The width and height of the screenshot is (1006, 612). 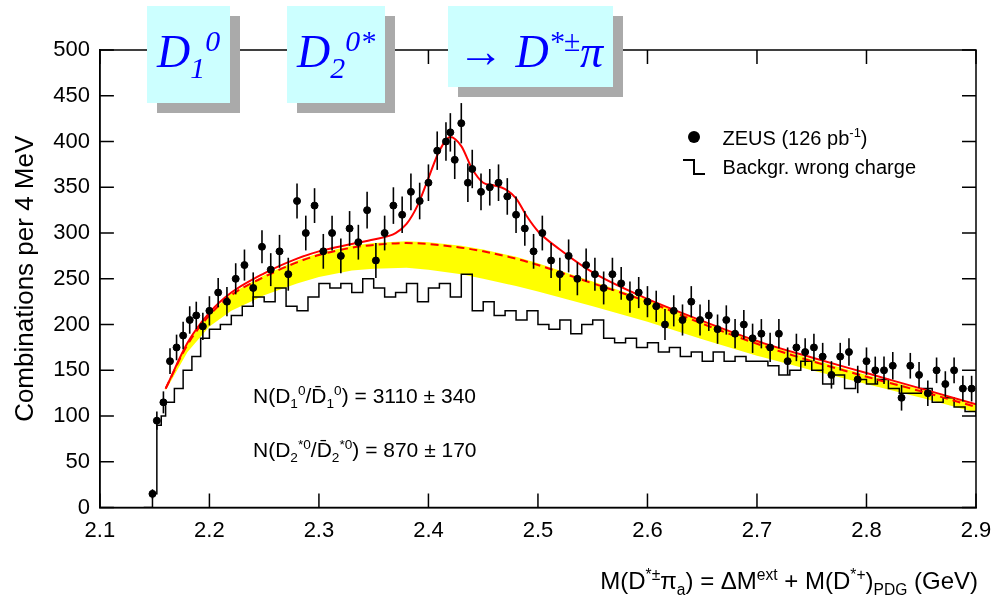 I want to click on y-tick-label: 150, so click(x=71, y=369).